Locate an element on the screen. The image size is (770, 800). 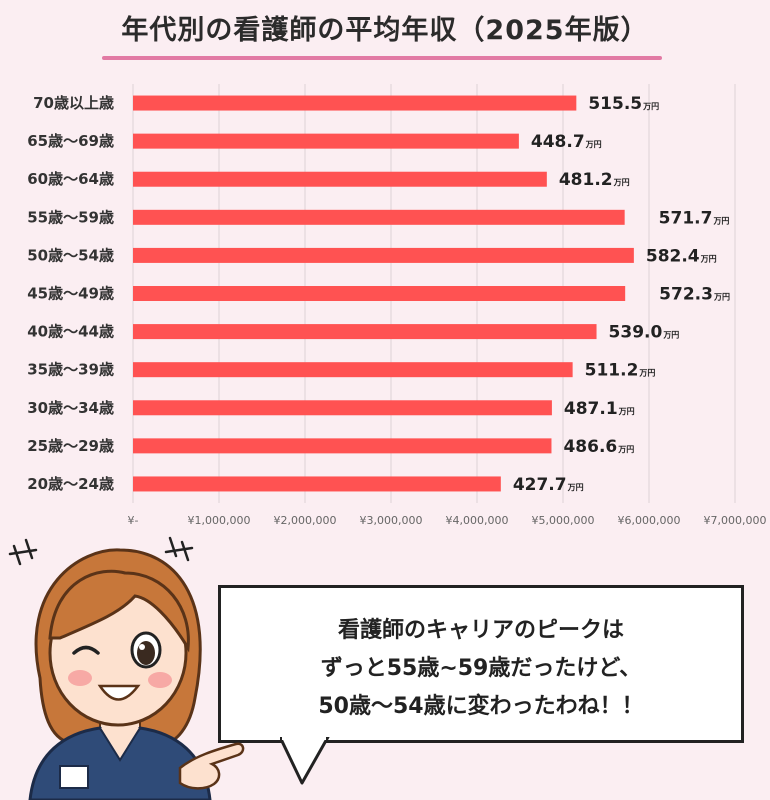
x-tick-label: ¥6,000,000 is located at coordinates (649, 520).